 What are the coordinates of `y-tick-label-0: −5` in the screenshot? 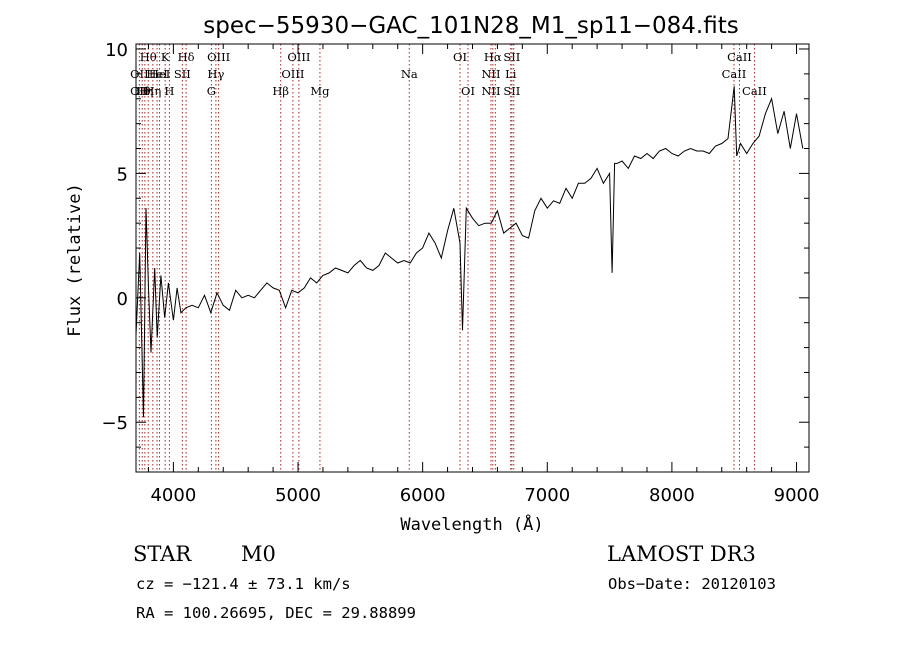 It's located at (114, 423).